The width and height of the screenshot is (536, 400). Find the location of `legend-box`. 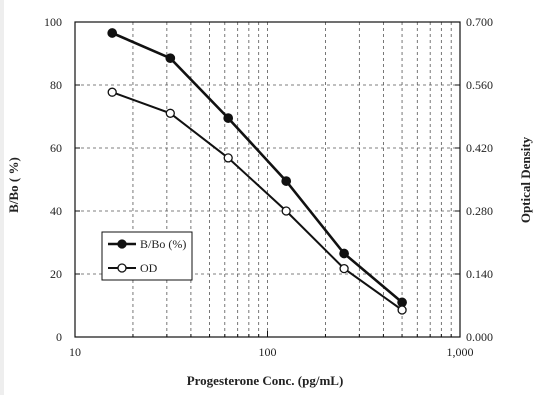

legend-box is located at coordinates (147, 256).